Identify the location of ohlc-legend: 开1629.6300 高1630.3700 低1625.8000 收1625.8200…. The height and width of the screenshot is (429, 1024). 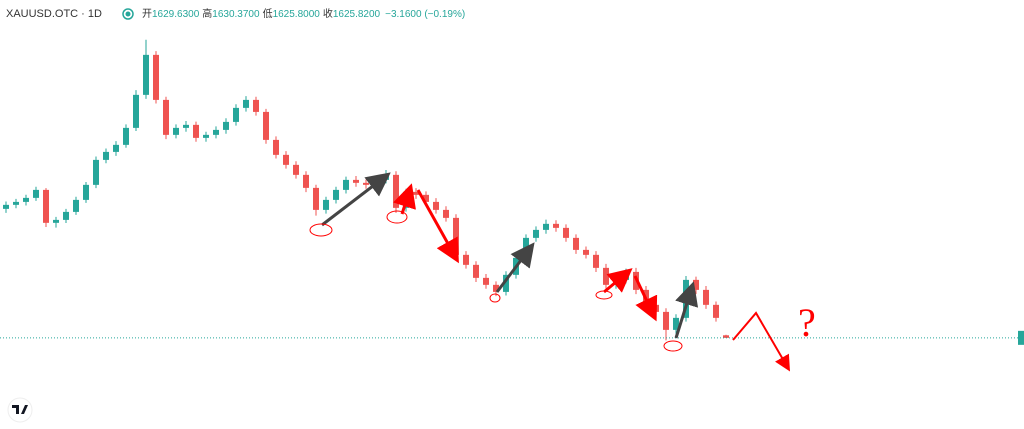
(303, 13).